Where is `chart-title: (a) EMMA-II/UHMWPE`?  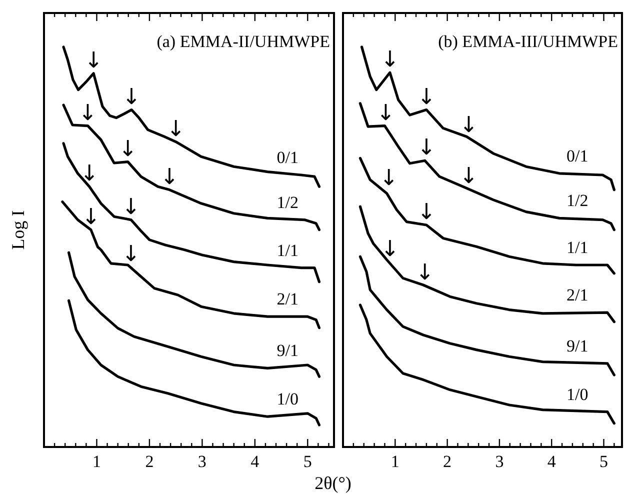
chart-title: (a) EMMA-II/UHMWPE is located at coordinates (243, 41).